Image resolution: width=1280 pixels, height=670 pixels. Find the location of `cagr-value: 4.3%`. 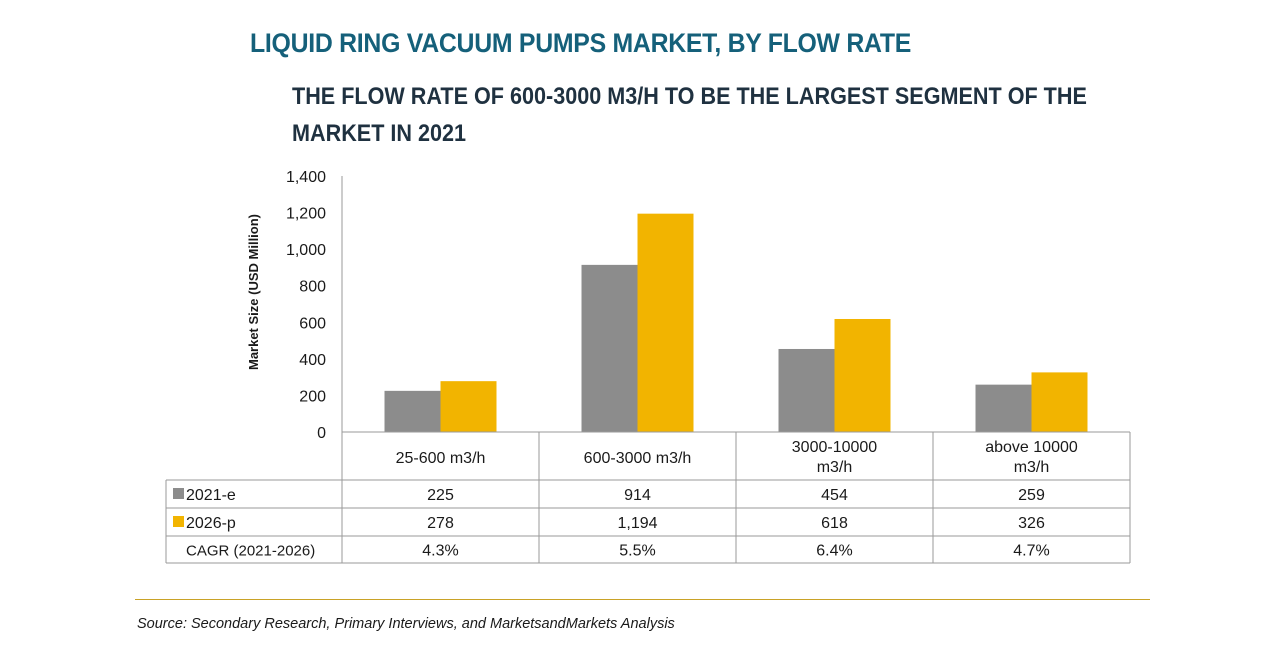

cagr-value: 4.3% is located at coordinates (440, 551).